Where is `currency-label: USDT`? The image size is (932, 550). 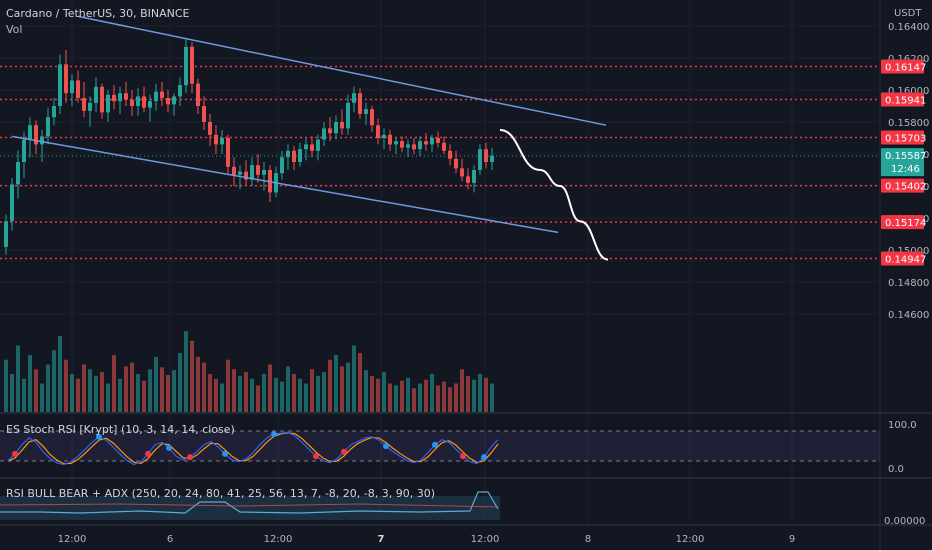
currency-label: USDT is located at coordinates (908, 13).